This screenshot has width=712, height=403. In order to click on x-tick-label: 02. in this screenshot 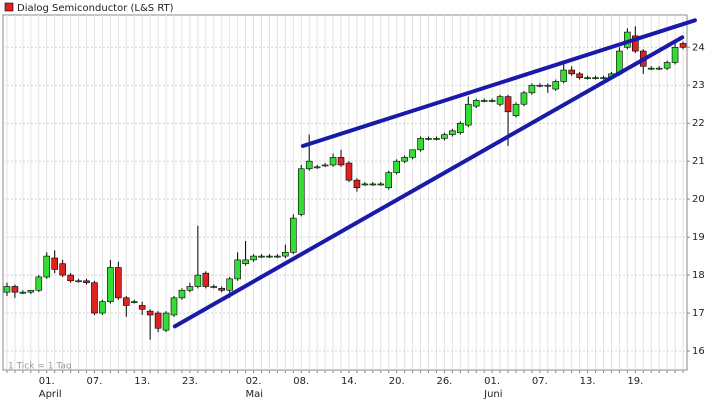, I will do `click(254, 381)`.